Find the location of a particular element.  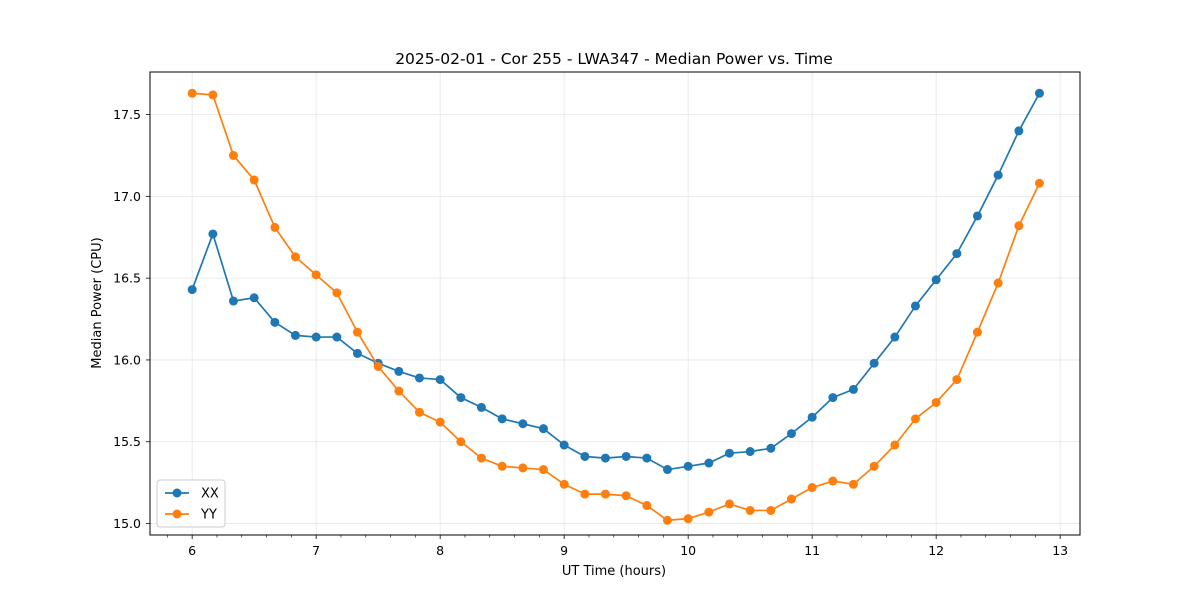

x-tick-label: 7 is located at coordinates (316, 550).